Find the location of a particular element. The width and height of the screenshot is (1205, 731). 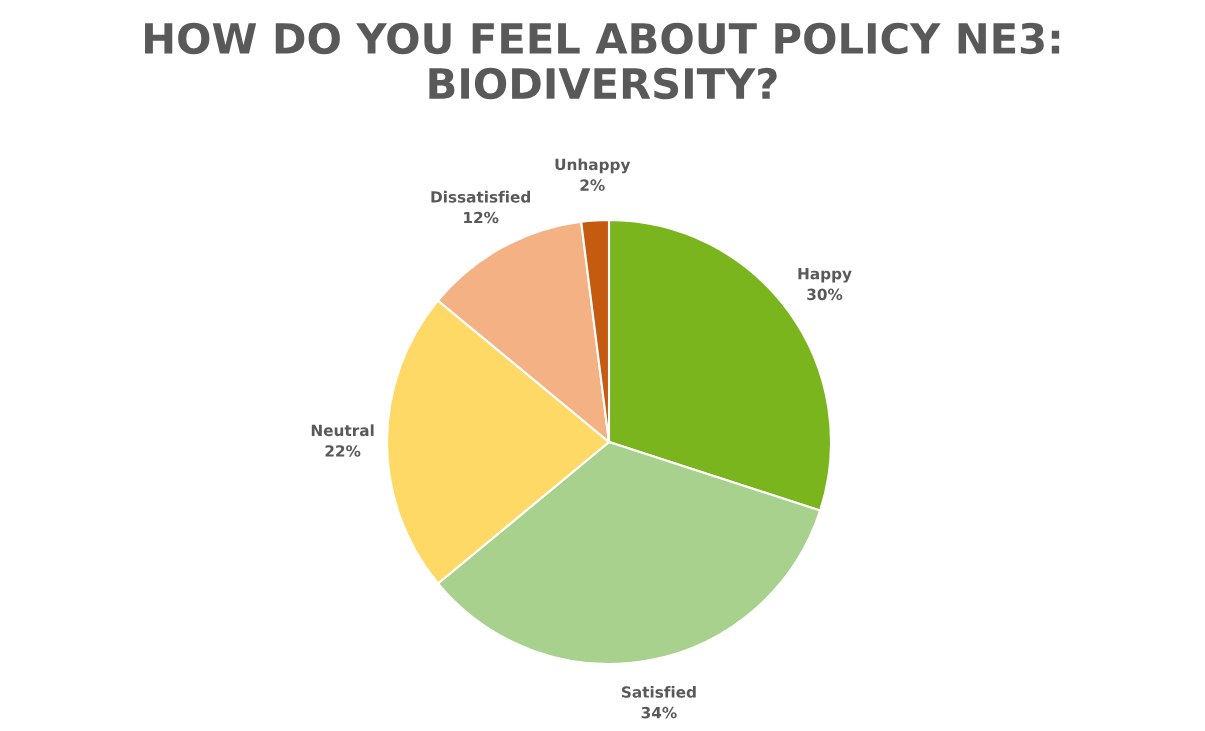

slice-label: Neutral is located at coordinates (342, 430).